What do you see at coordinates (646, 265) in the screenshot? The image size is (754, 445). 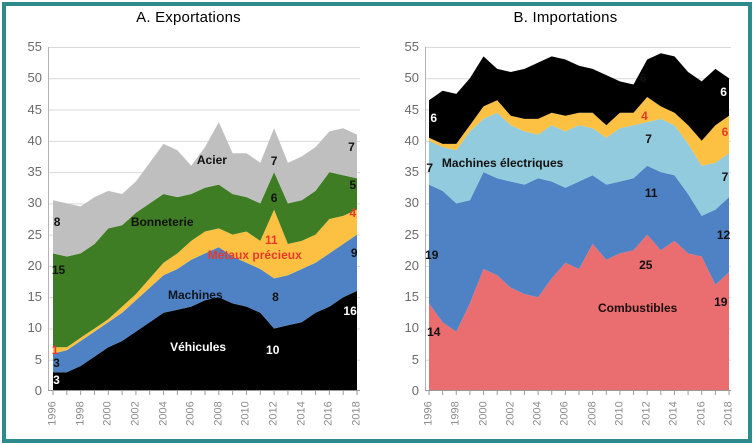 I see `data-value-label: 25` at bounding box center [646, 265].